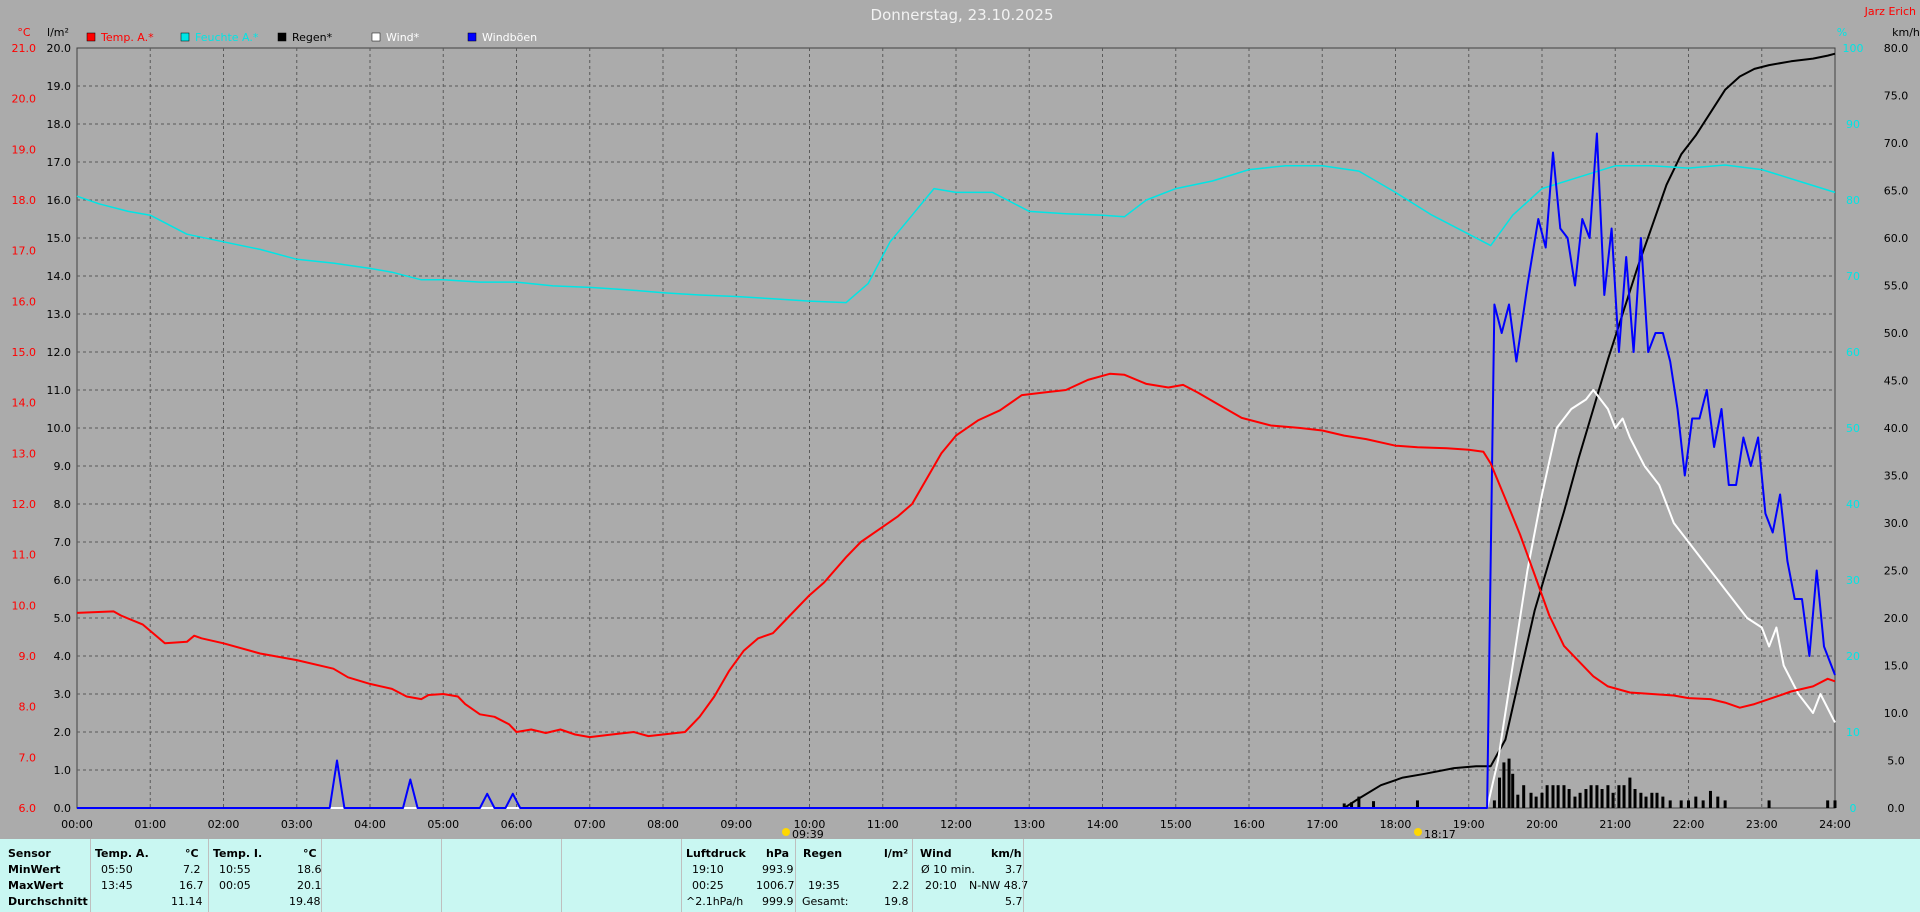 Image resolution: width=1920 pixels, height=912 pixels. Describe the element at coordinates (24, 504) in the screenshot. I see `temp-tick-label: 12.0` at that location.